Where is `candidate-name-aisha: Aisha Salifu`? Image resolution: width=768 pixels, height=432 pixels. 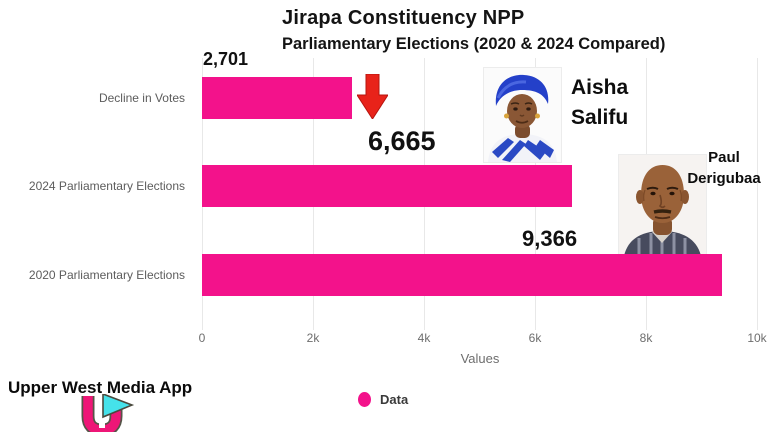 candidate-name-aisha: Aisha Salifu is located at coordinates (599, 103).